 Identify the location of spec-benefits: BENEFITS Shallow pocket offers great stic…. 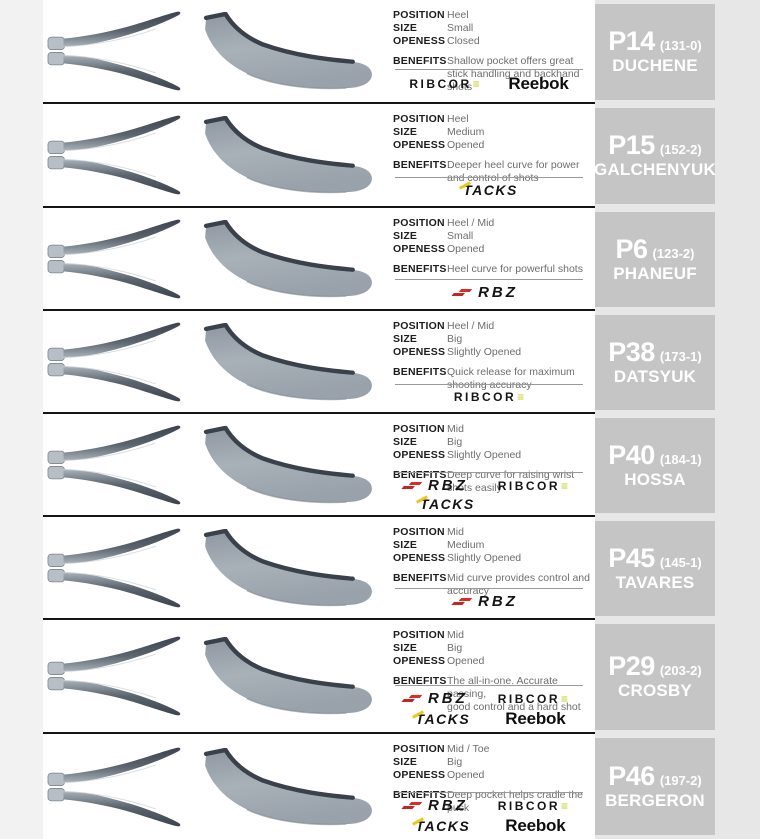
(493, 74).